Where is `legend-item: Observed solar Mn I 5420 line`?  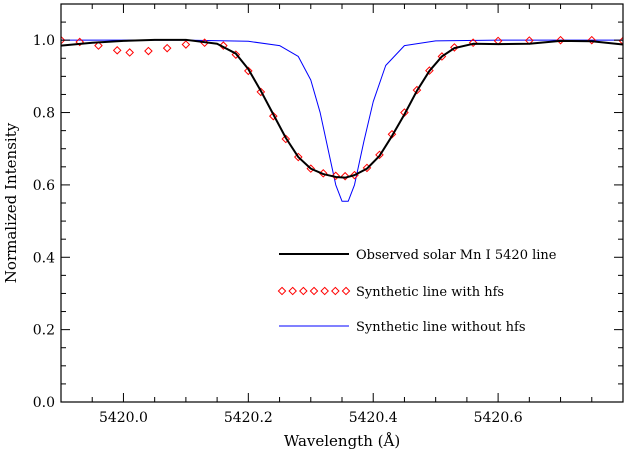
legend-item: Observed solar Mn I 5420 line is located at coordinates (418, 255).